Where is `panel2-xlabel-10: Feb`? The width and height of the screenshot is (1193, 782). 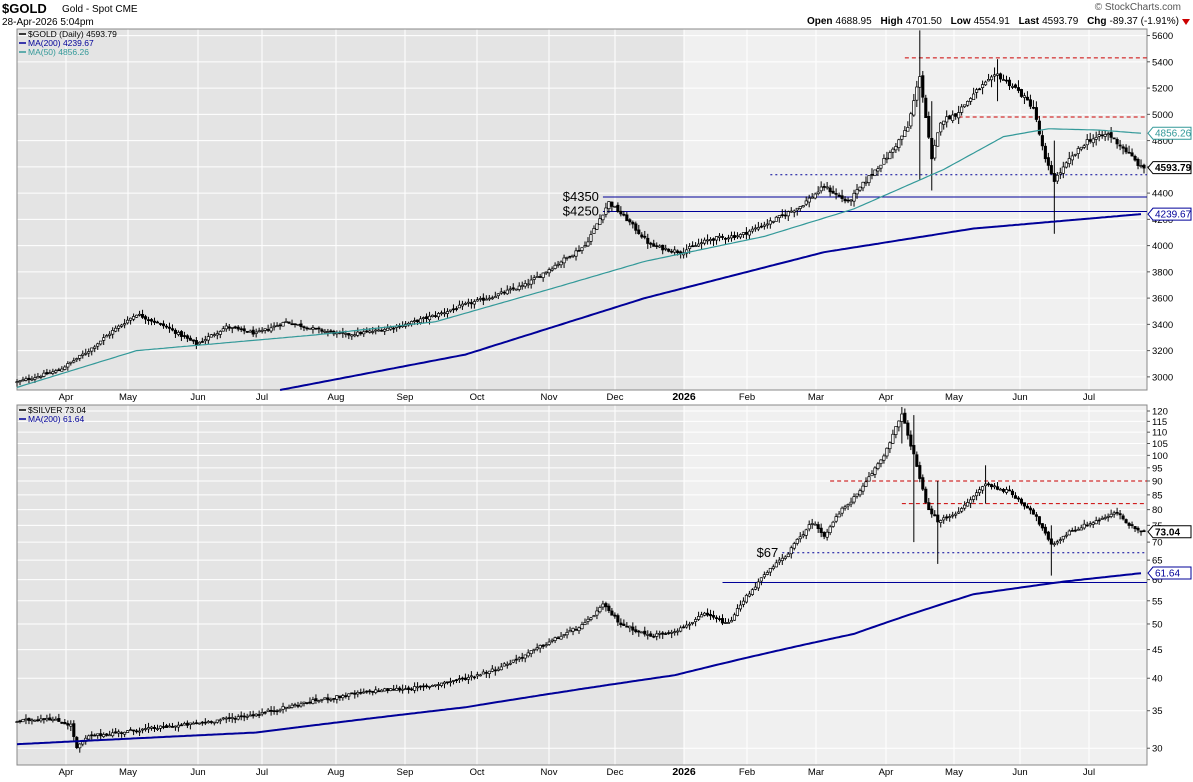
panel2-xlabel-10: Feb is located at coordinates (747, 772).